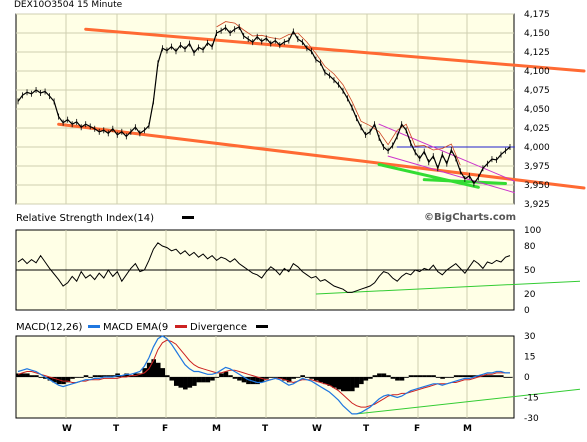  What do you see at coordinates (468, 401) in the screenshot?
I see `macd-annotations` at bounding box center [468, 401].